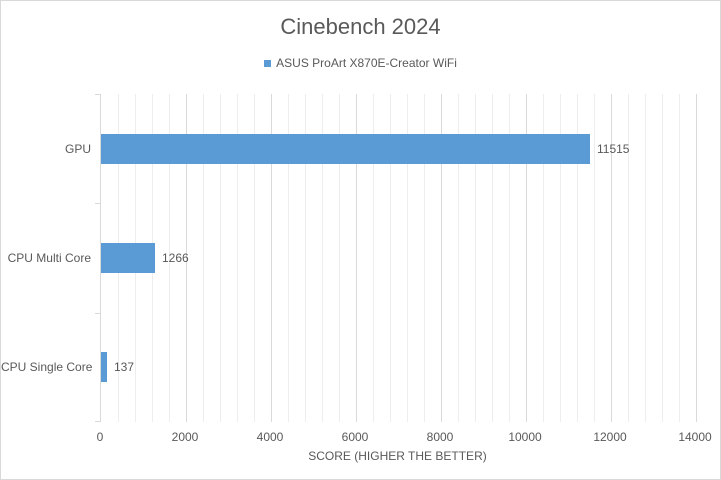 This screenshot has width=721, height=480. Describe the element at coordinates (360, 26) in the screenshot. I see `chart-title: Cinebench 2024` at that location.